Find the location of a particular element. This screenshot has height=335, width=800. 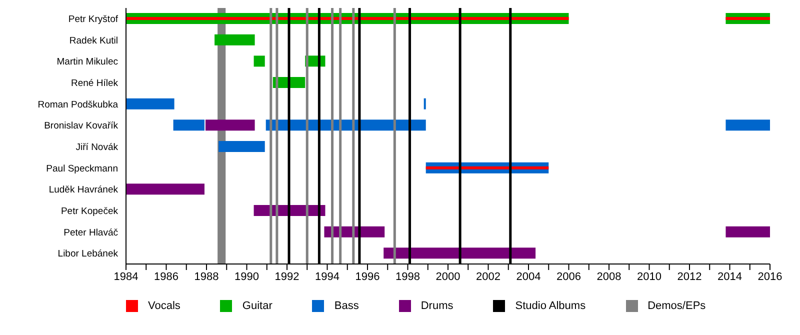

x-tick-label: 2000 is located at coordinates (448, 276).